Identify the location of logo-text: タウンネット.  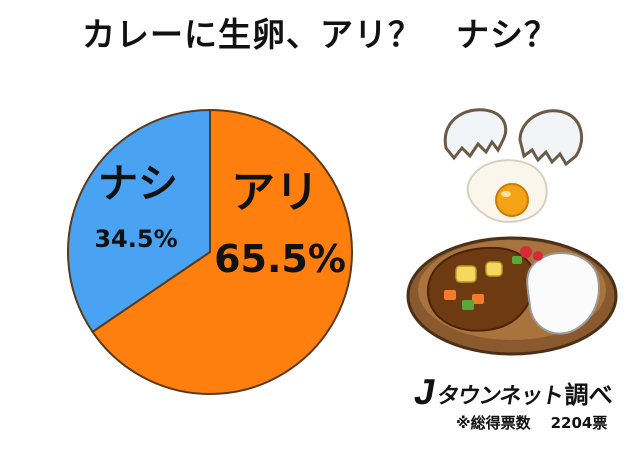
(499, 396).